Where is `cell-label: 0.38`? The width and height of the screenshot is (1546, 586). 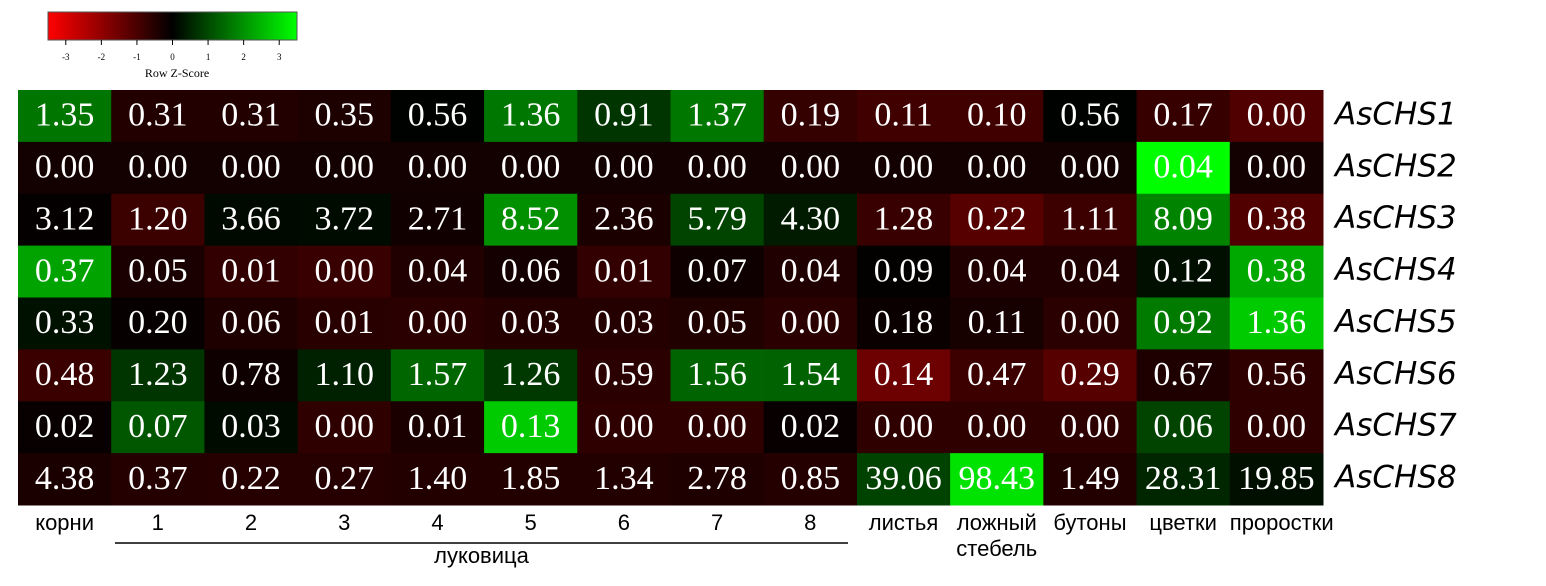
cell-label: 0.38 is located at coordinates (1277, 270).